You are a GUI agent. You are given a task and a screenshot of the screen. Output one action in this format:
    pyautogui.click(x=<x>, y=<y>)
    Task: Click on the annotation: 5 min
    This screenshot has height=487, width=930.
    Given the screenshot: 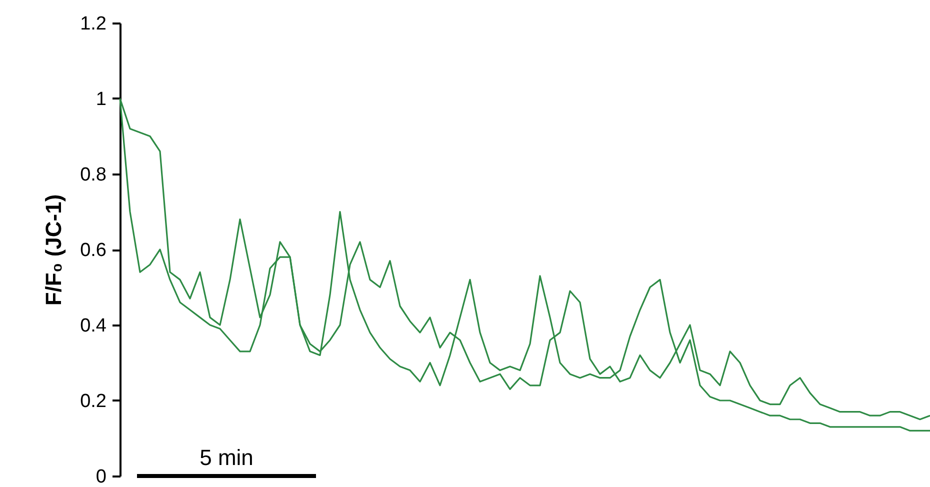 What is the action you would take?
    pyautogui.click(x=226, y=458)
    